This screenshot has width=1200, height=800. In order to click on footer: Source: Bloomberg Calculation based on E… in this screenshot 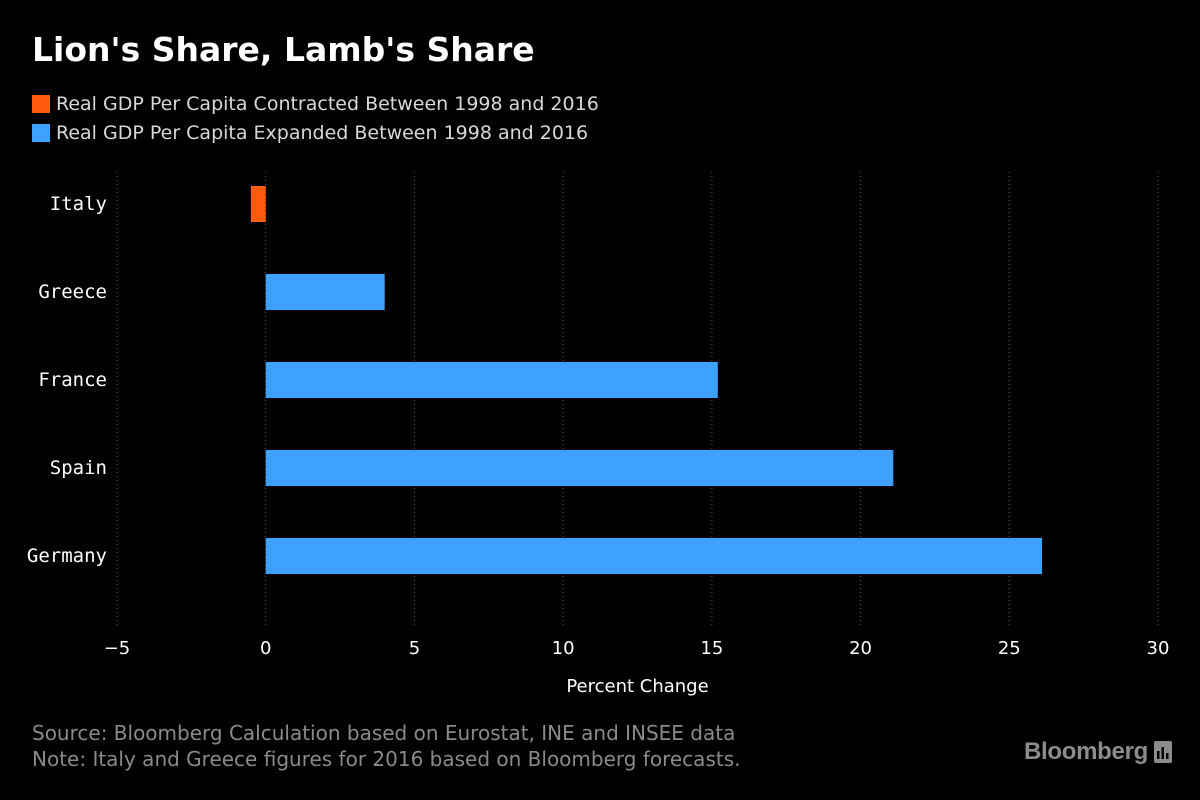, I will do `click(386, 746)`.